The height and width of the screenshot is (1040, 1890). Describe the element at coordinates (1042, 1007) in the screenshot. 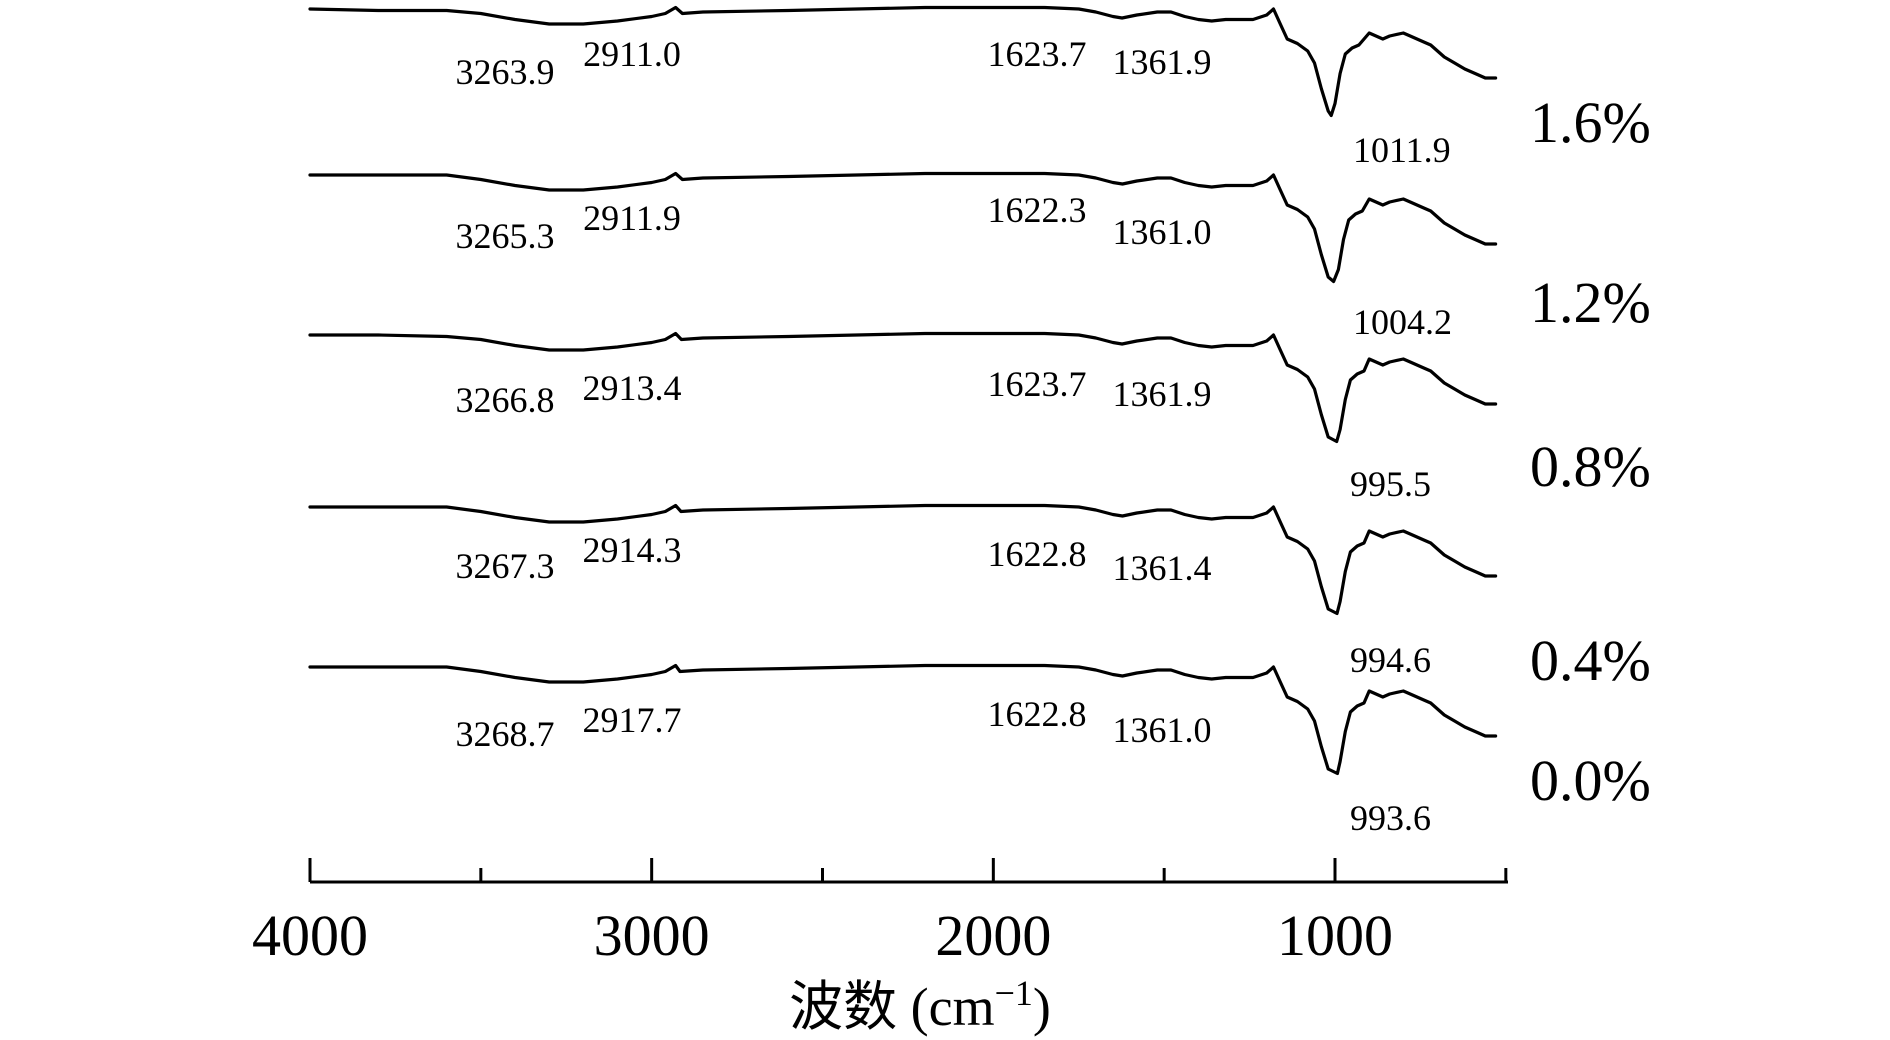

I see `x-axis-title-close: )` at that location.